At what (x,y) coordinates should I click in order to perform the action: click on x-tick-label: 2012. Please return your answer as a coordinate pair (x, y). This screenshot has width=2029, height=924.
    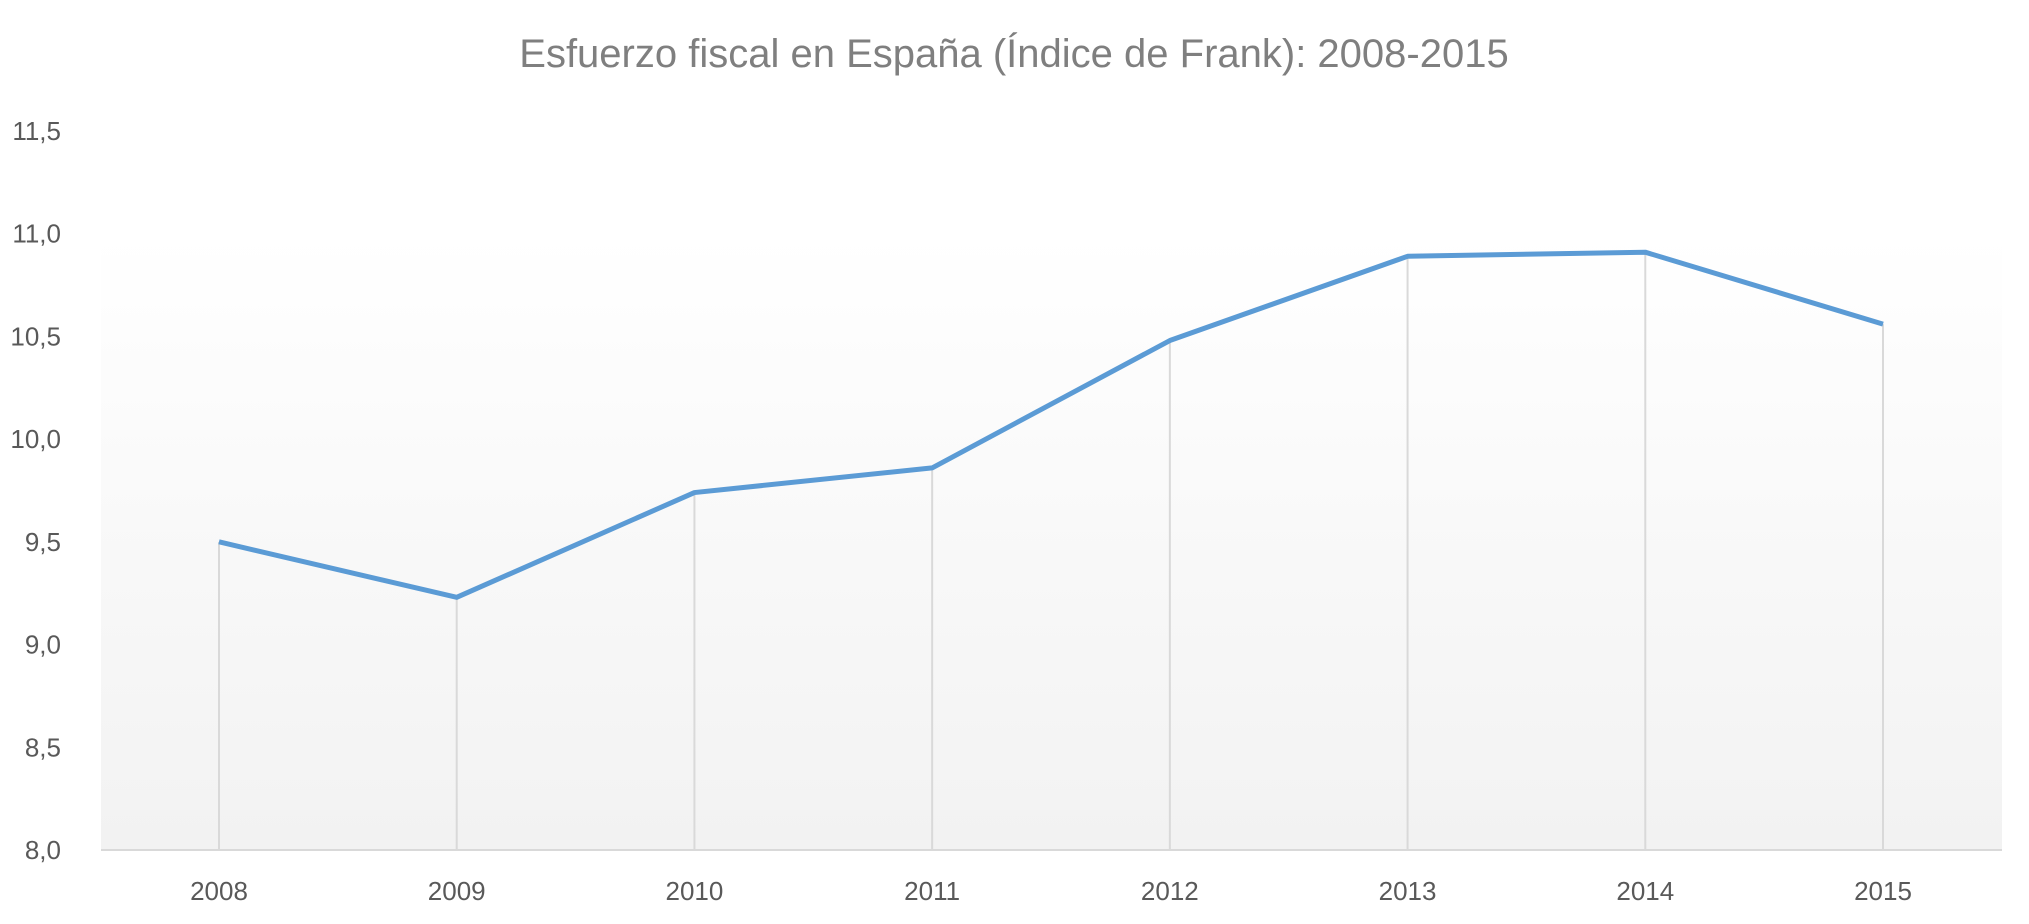
    Looking at the image, I should click on (1170, 891).